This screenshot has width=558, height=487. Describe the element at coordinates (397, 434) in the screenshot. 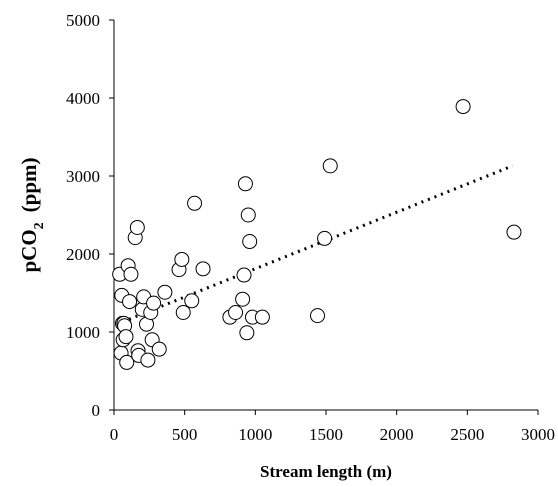

I see `x-tick-label: 2000` at that location.